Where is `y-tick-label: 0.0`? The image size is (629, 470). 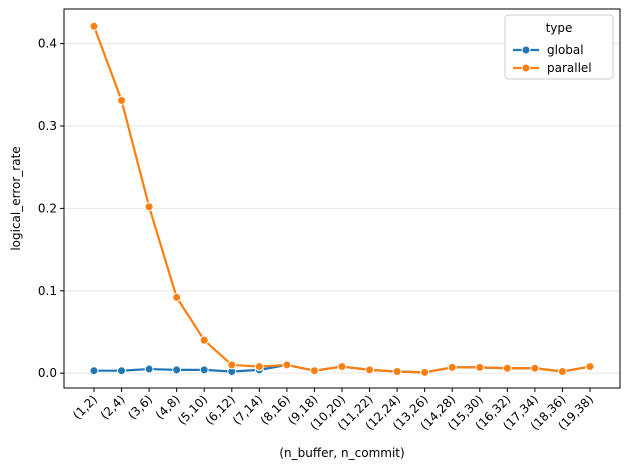
y-tick-label: 0.0 is located at coordinates (47, 373).